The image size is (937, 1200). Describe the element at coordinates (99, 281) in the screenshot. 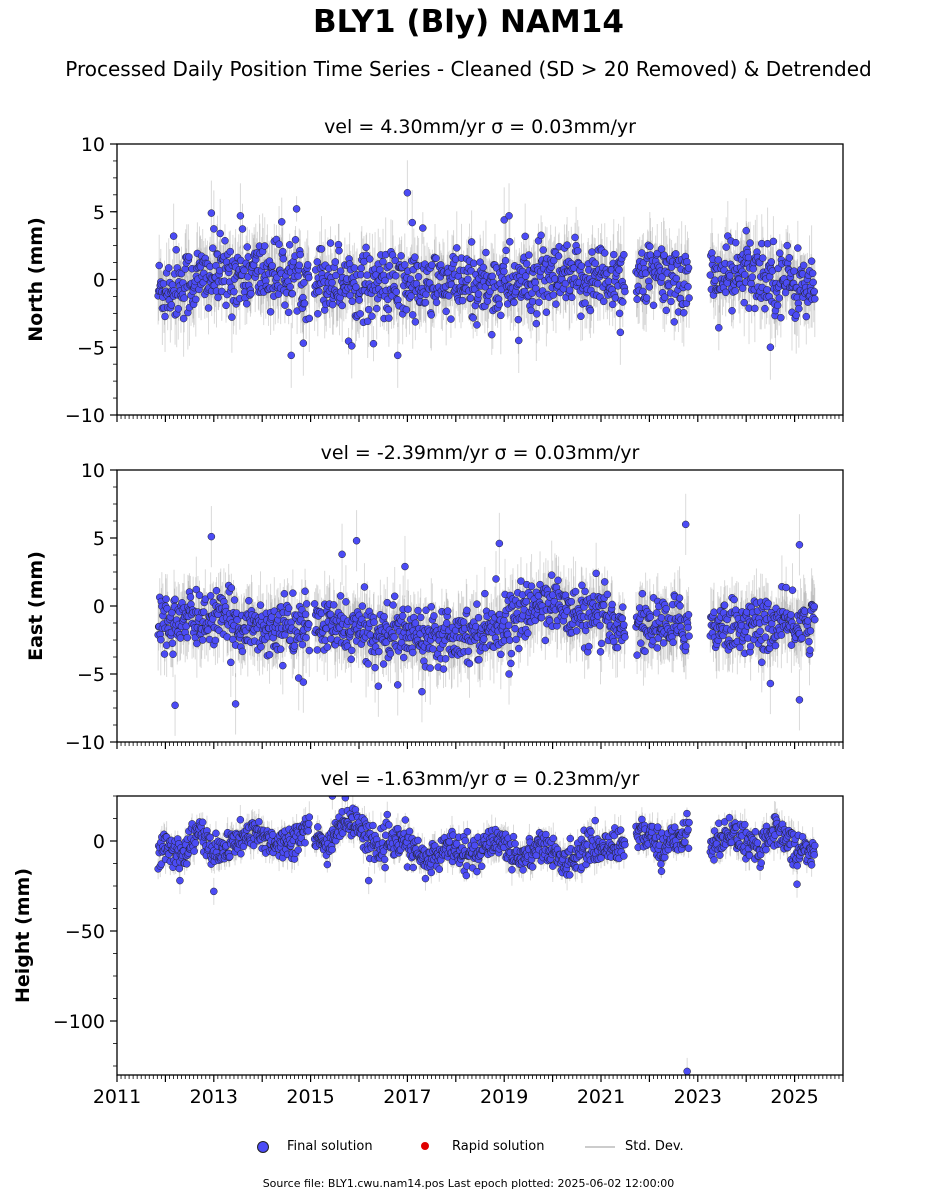

I see `y-tick-label: 0` at that location.